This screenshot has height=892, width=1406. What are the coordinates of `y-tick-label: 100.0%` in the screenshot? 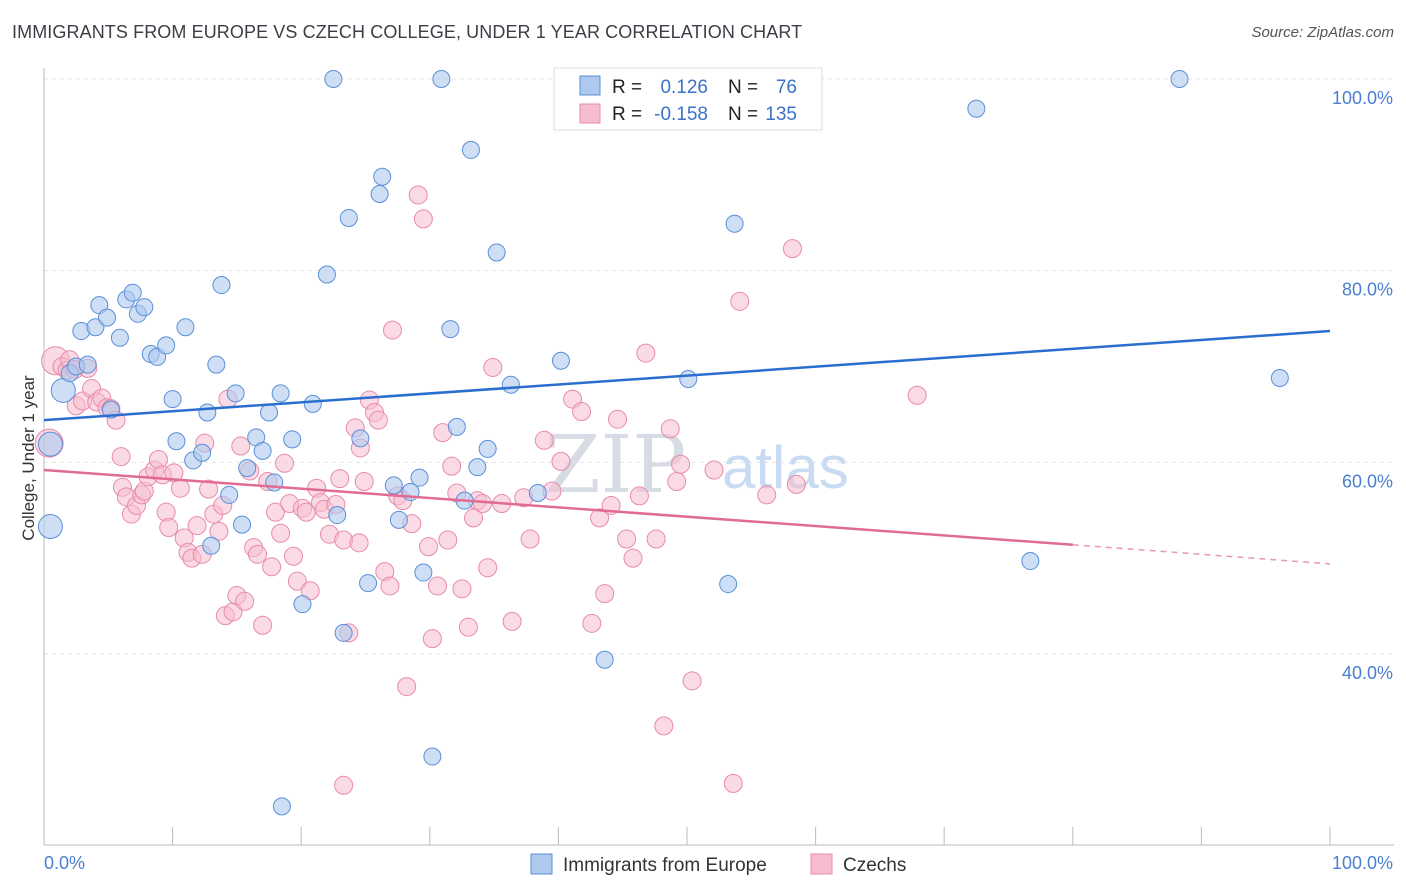 It's located at (1362, 98).